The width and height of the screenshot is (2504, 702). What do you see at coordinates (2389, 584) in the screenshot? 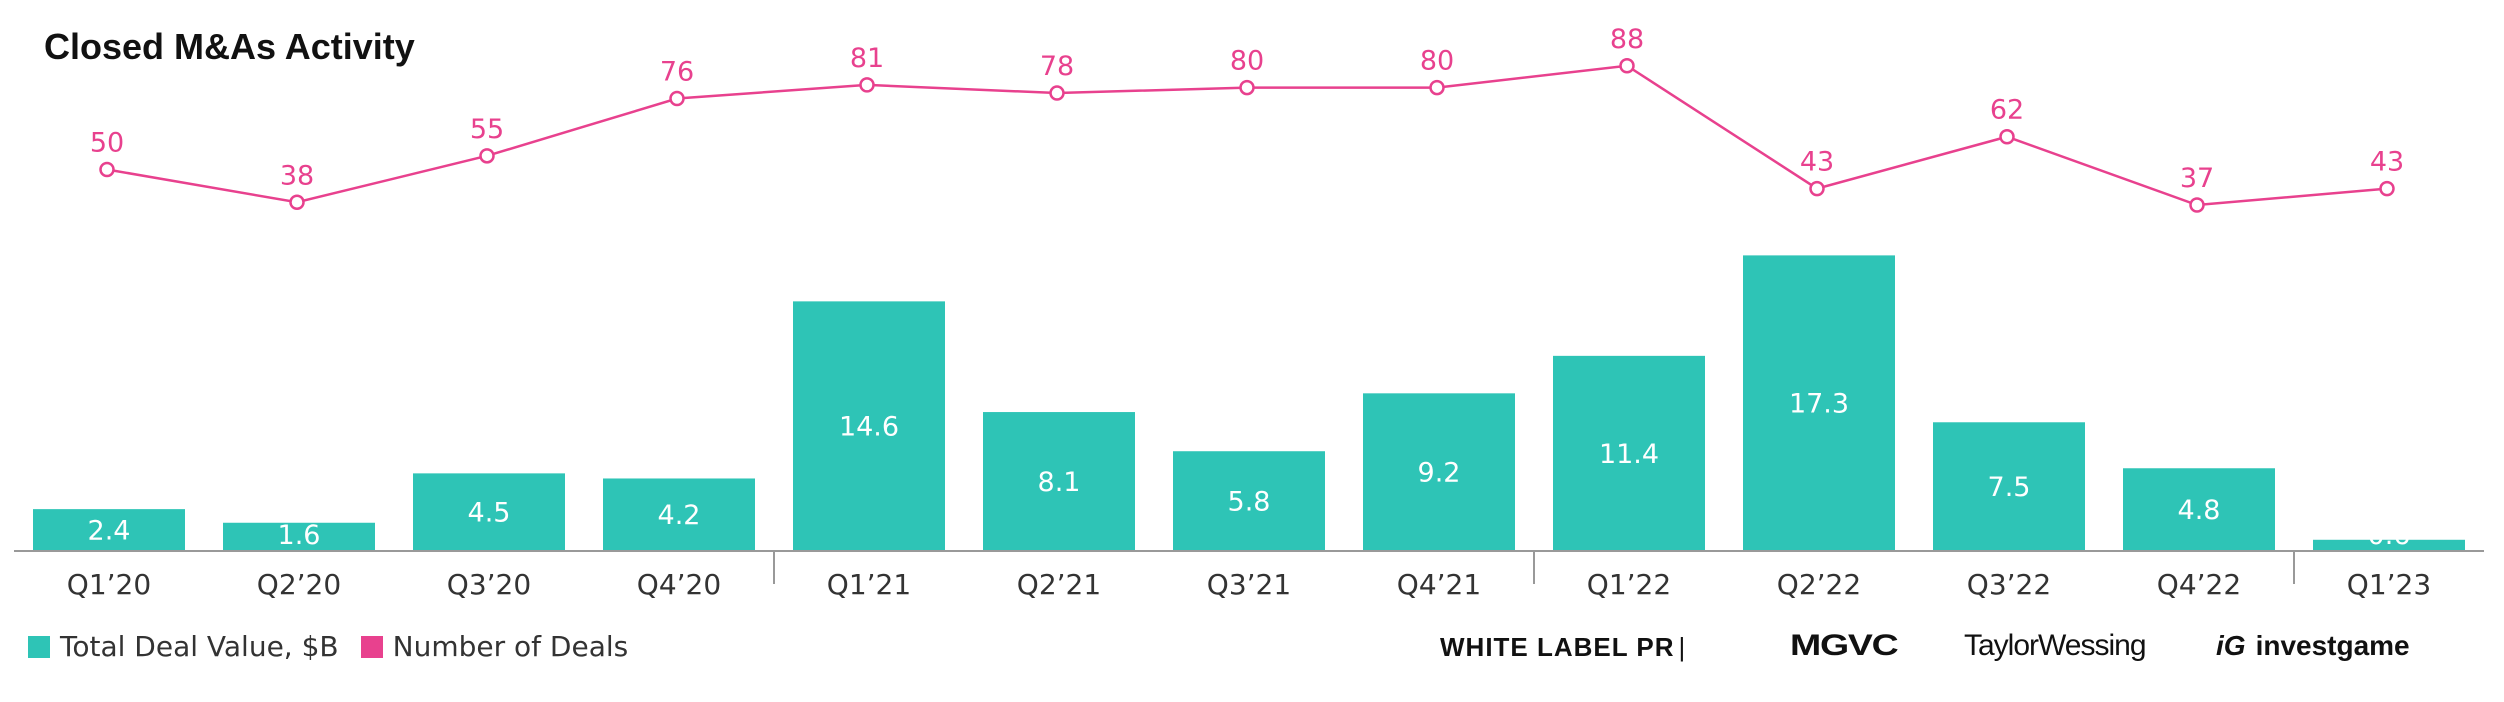
I see `x-tick-label: Q1’23` at bounding box center [2389, 584].